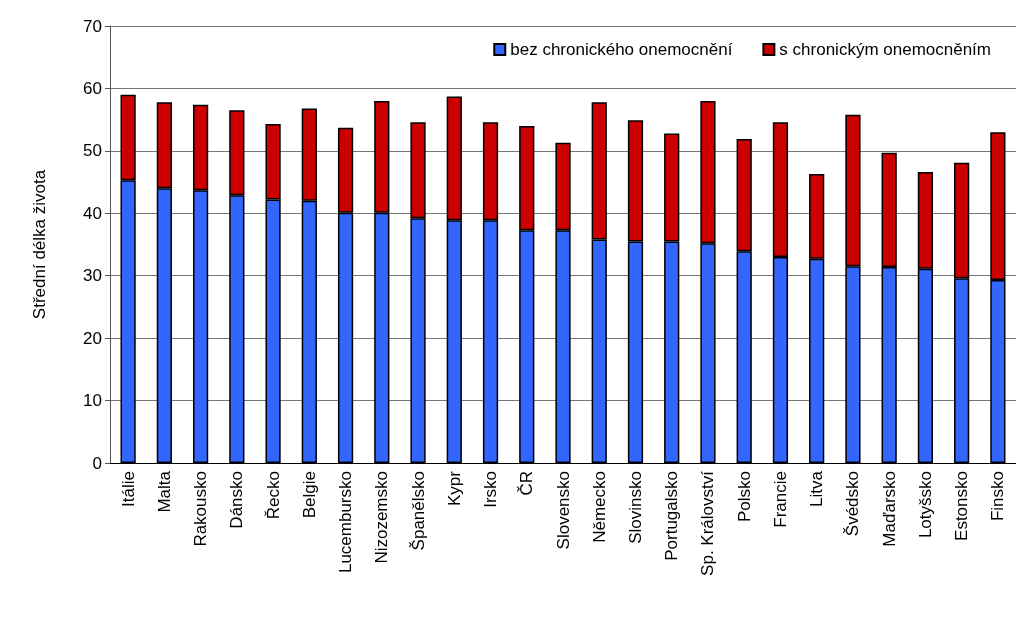 The image size is (1016, 630). I want to click on y-tick-label: 60, so click(92, 88).